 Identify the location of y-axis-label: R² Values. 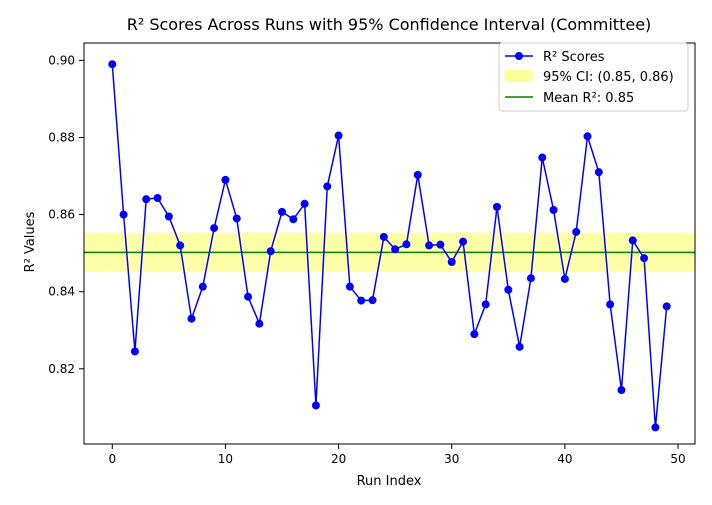
(30, 241).